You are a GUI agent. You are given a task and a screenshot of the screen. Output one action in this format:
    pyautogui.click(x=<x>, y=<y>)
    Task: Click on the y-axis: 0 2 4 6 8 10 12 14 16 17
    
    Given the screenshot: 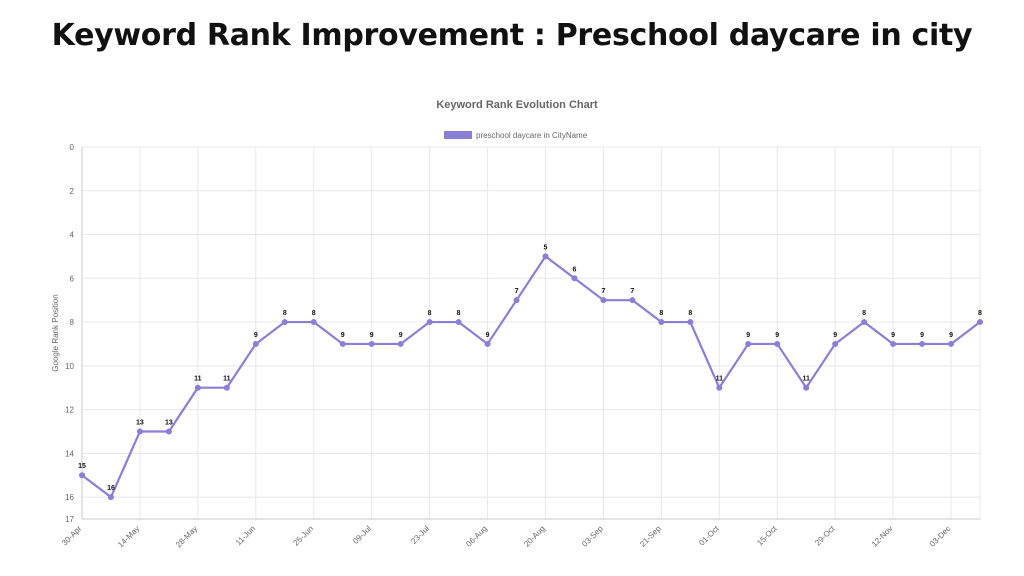 What is the action you would take?
    pyautogui.click(x=69, y=333)
    